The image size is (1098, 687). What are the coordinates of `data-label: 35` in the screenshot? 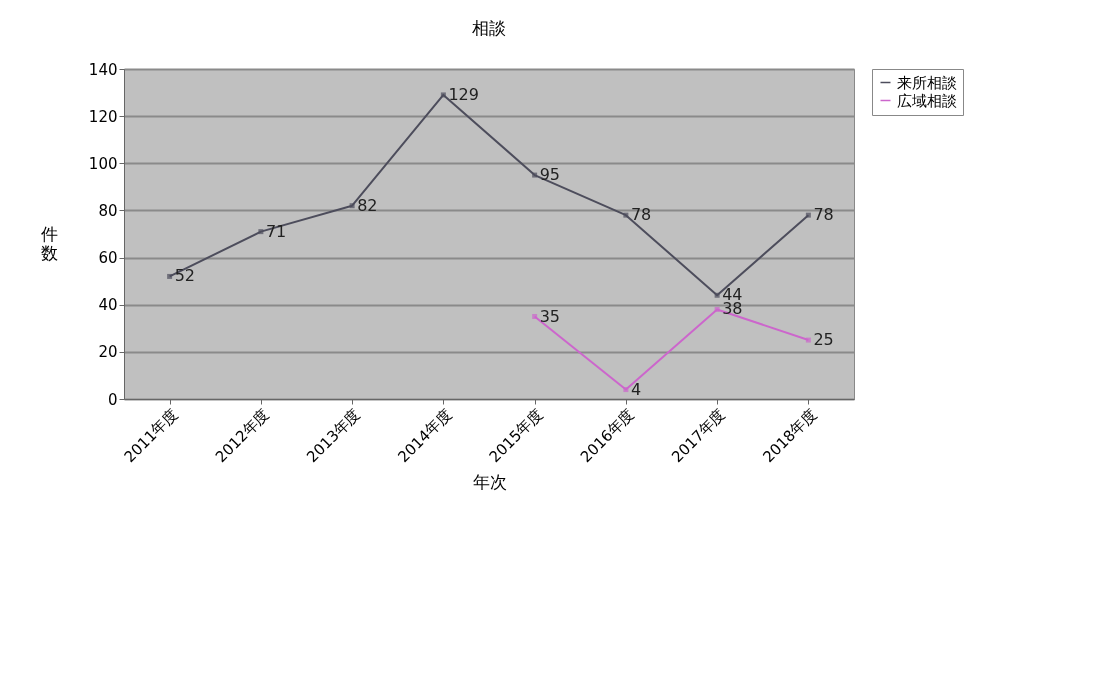 It's located at (549, 316).